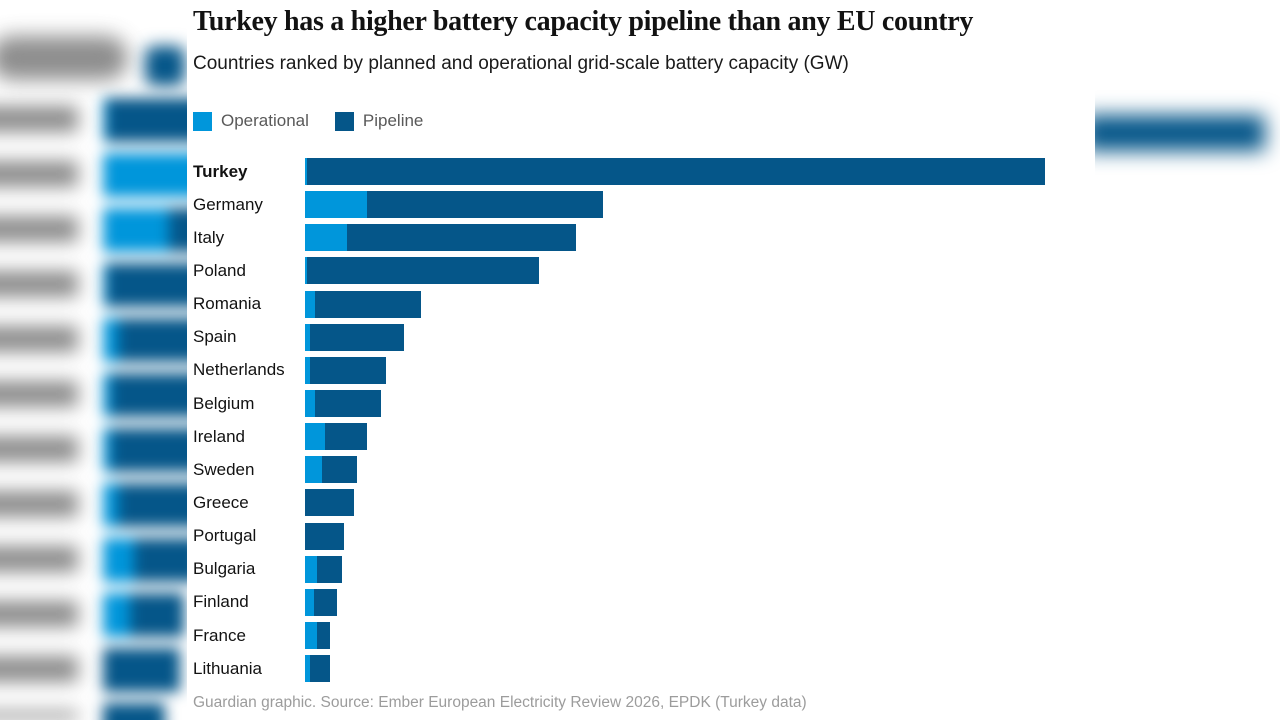  Describe the element at coordinates (1180, 133) in the screenshot. I see `blurred-turkey-bar-end` at that location.